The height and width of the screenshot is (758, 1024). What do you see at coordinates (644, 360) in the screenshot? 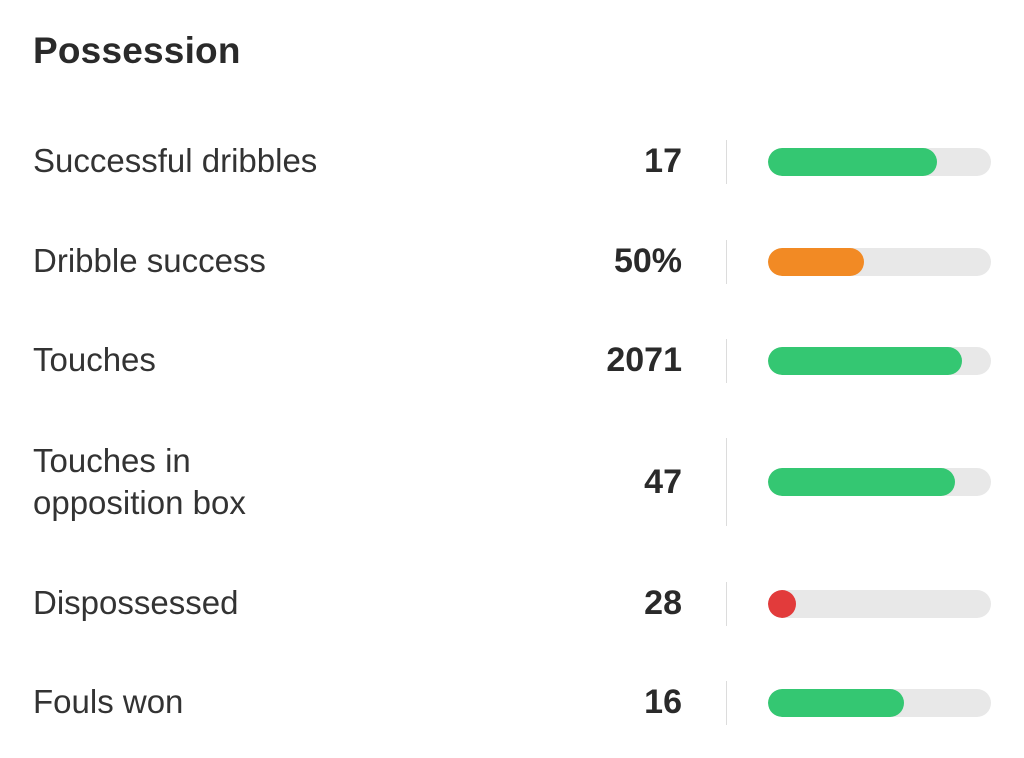
I see `stat-value: 2071` at bounding box center [644, 360].